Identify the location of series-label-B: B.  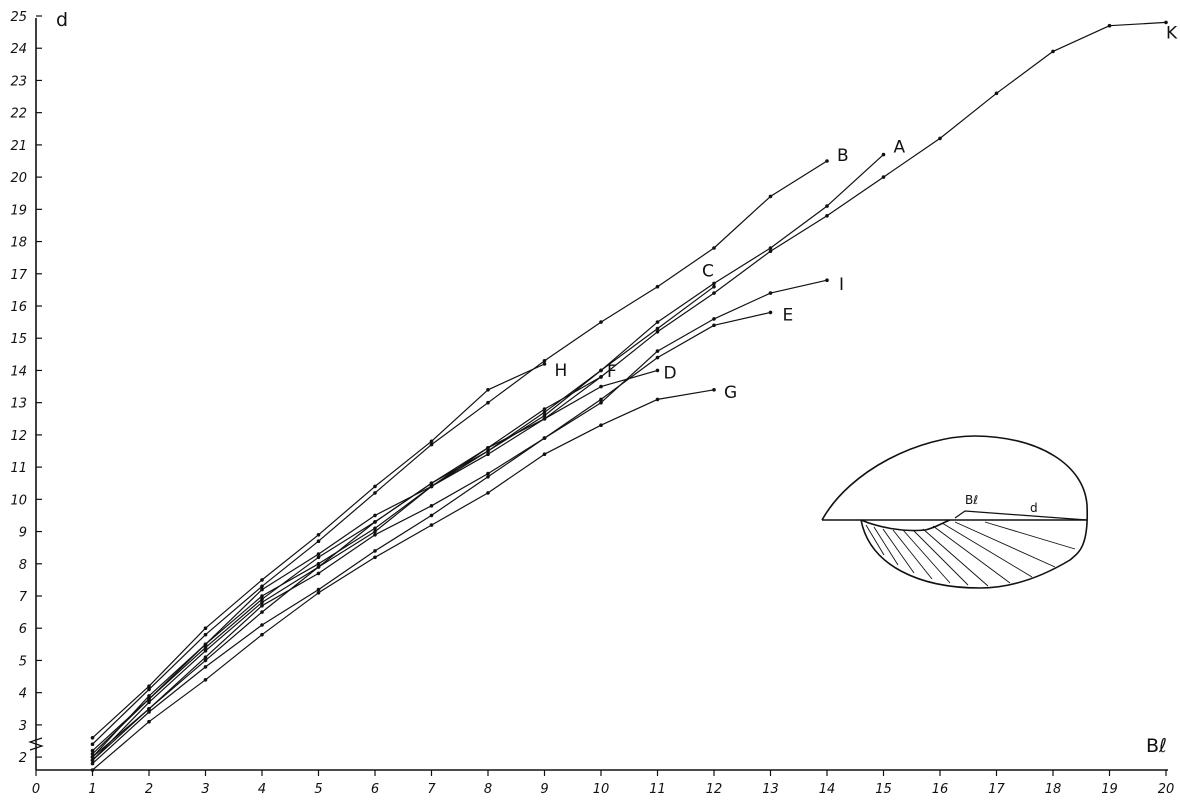
(843, 156).